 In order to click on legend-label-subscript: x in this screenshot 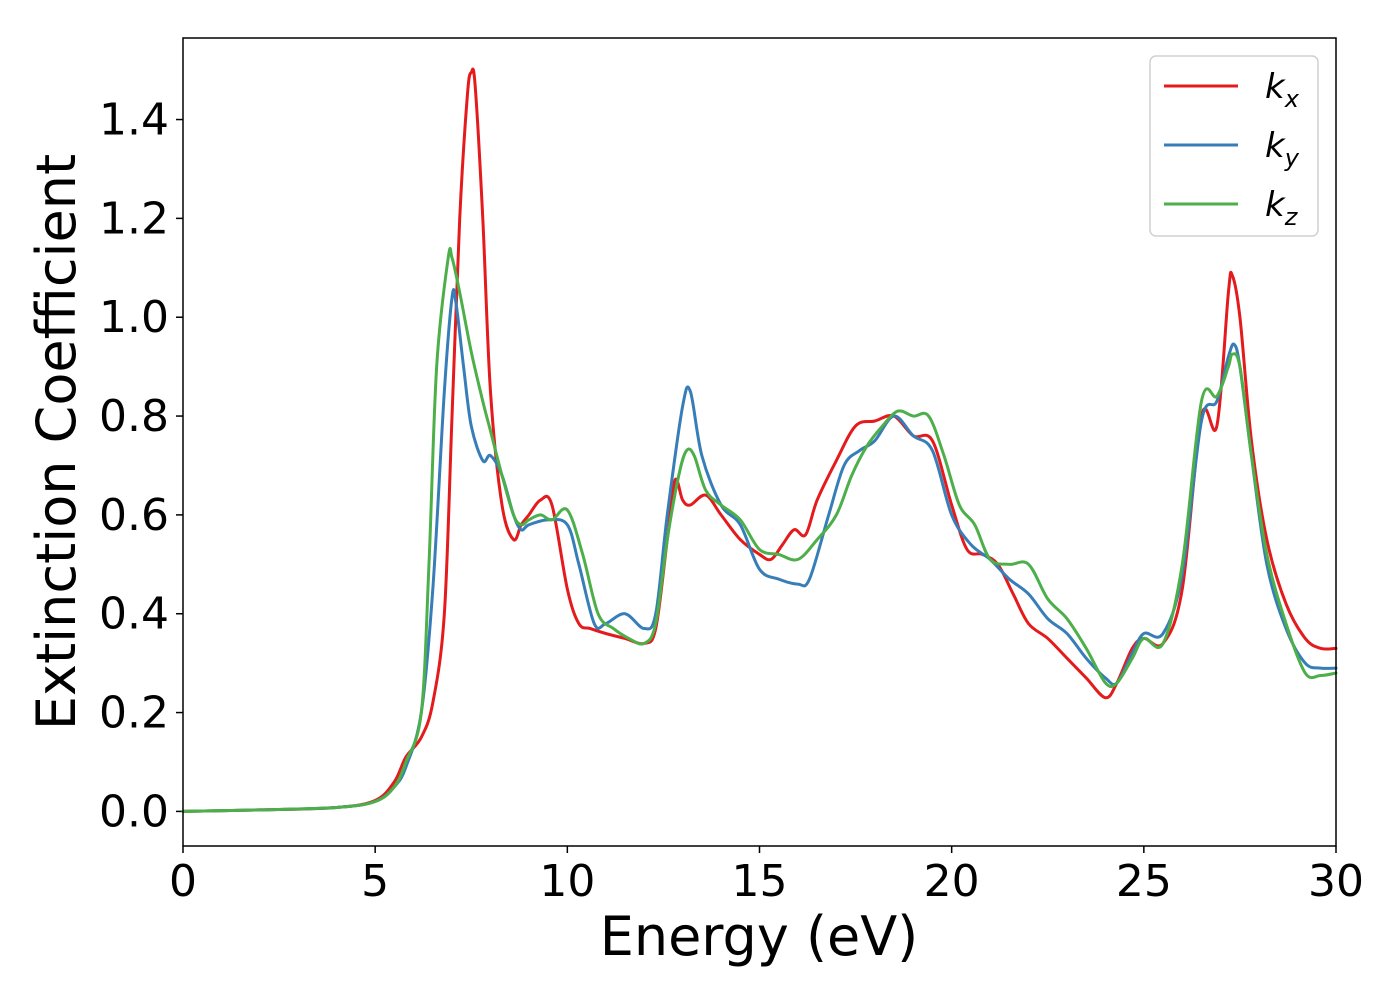, I will do `click(1292, 99)`.